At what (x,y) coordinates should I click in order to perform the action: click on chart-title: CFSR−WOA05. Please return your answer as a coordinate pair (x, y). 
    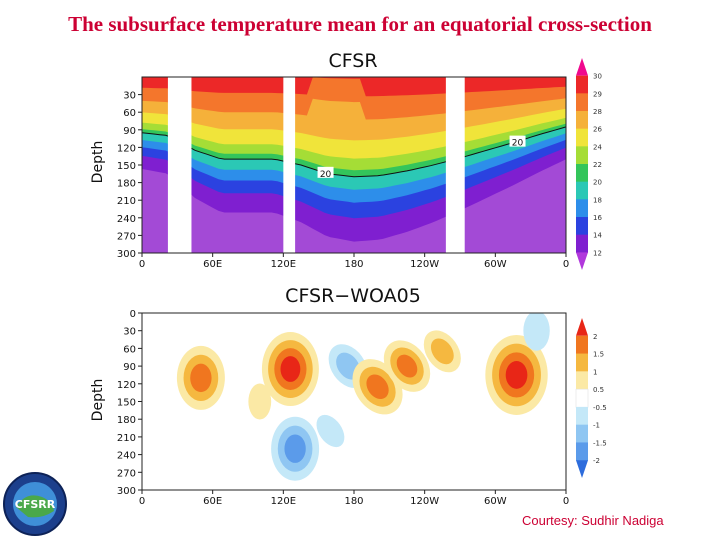
    Looking at the image, I should click on (353, 296).